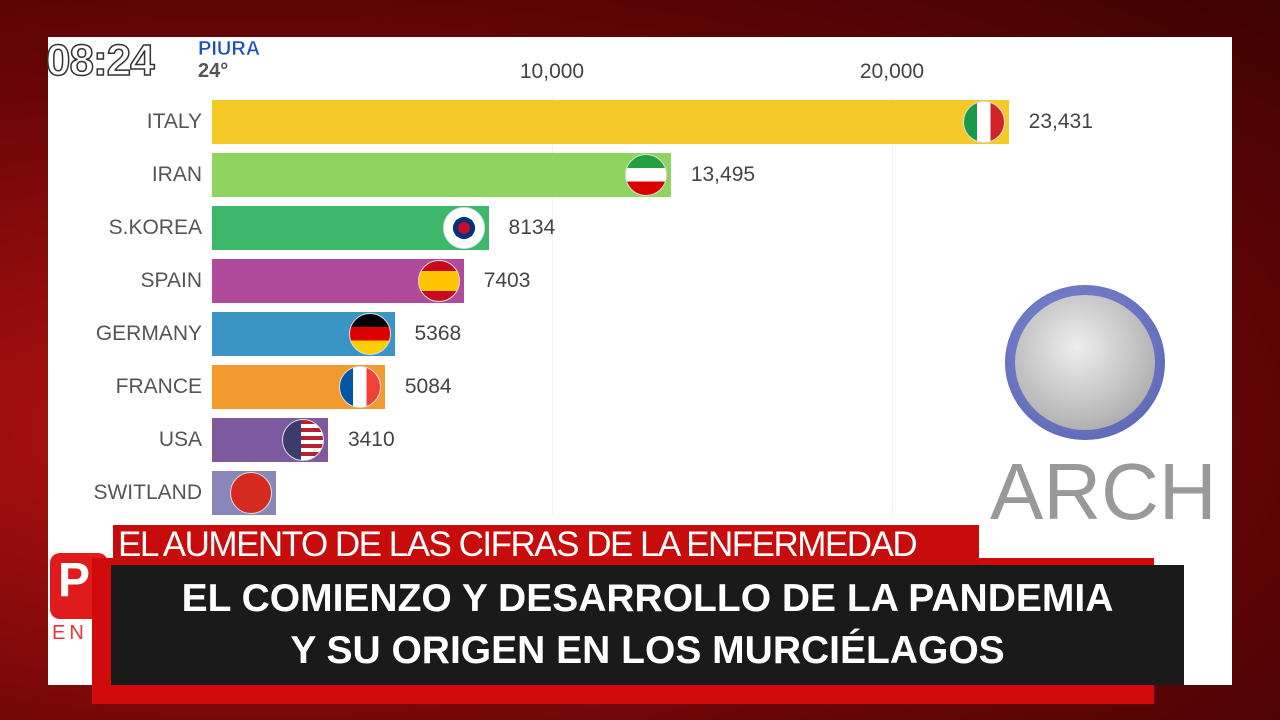  What do you see at coordinates (371, 439) in the screenshot?
I see `value-label: 3410` at bounding box center [371, 439].